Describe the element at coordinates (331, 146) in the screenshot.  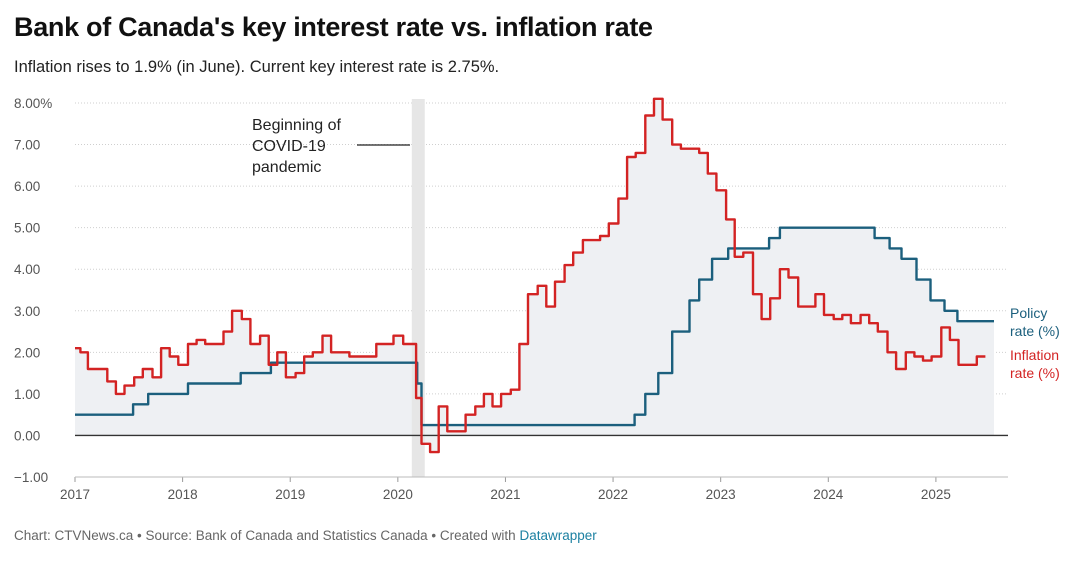
I see `covid-annotation: Beginning of COVID-19 pandemic` at that location.